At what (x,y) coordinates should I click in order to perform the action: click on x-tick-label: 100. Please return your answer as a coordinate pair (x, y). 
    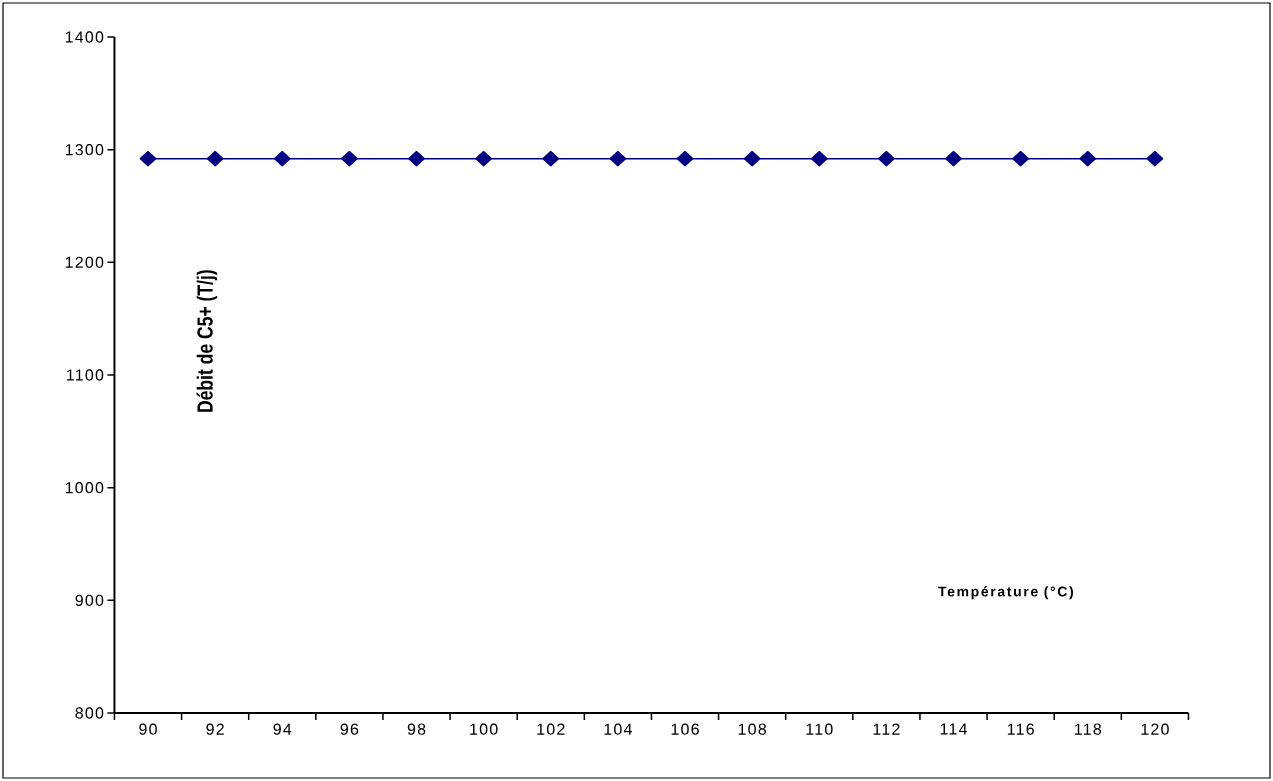
    Looking at the image, I should click on (484, 729).